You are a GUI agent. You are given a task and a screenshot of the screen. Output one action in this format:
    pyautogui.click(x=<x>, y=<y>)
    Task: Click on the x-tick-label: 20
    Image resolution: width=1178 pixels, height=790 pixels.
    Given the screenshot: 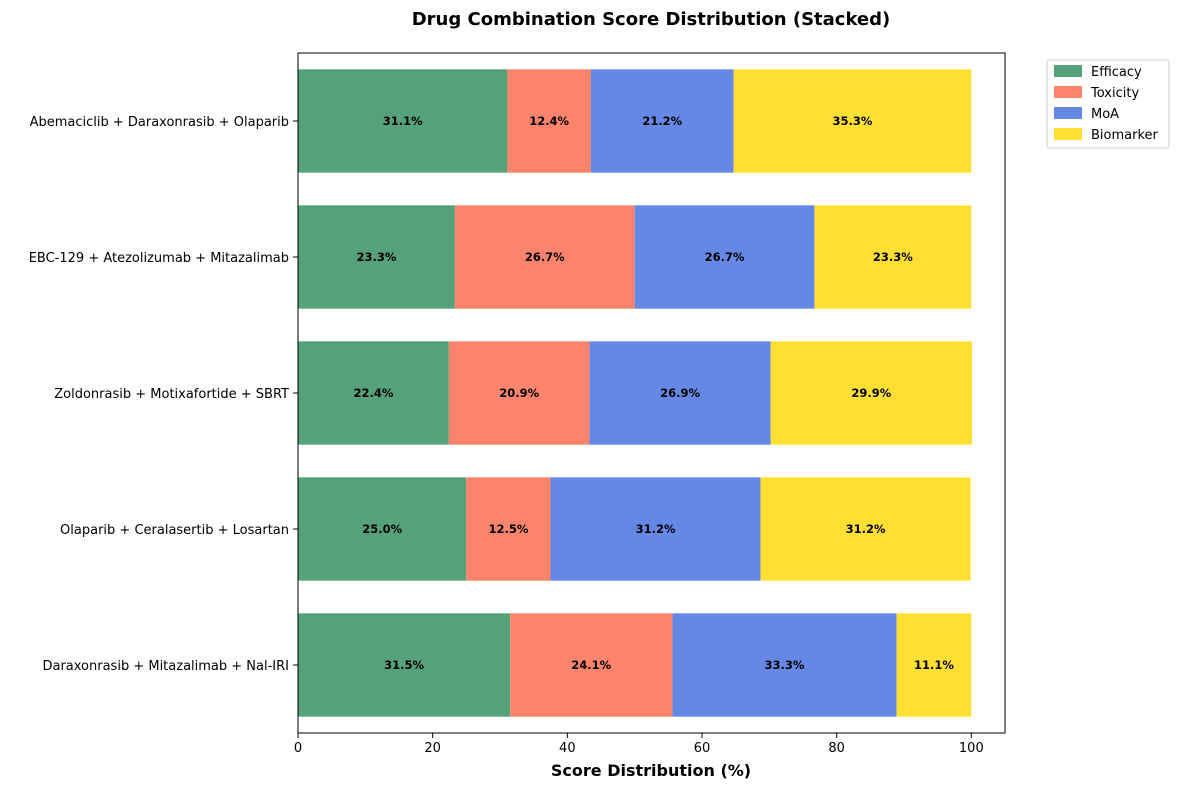 What is the action you would take?
    pyautogui.click(x=432, y=748)
    